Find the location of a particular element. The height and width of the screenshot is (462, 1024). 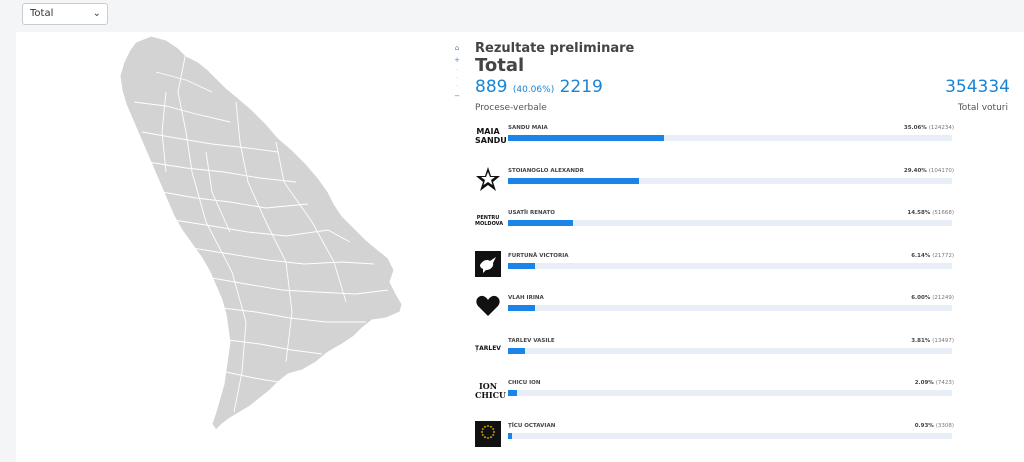

candidate-name: ȚÎCU OCTAVIAN is located at coordinates (532, 425).